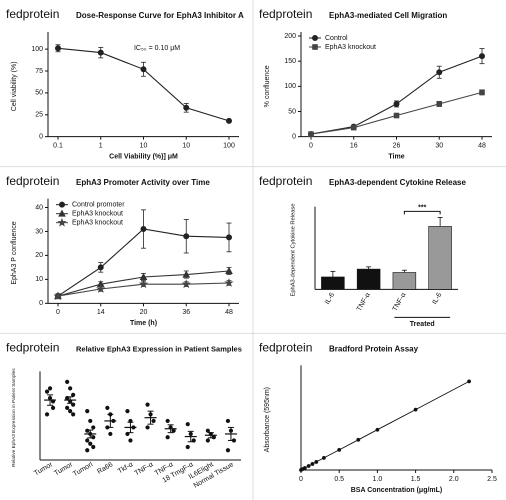 The height and width of the screenshot is (500, 506). Describe the element at coordinates (364, 302) in the screenshot. I see `x-tick-label: TNF-α` at that location.